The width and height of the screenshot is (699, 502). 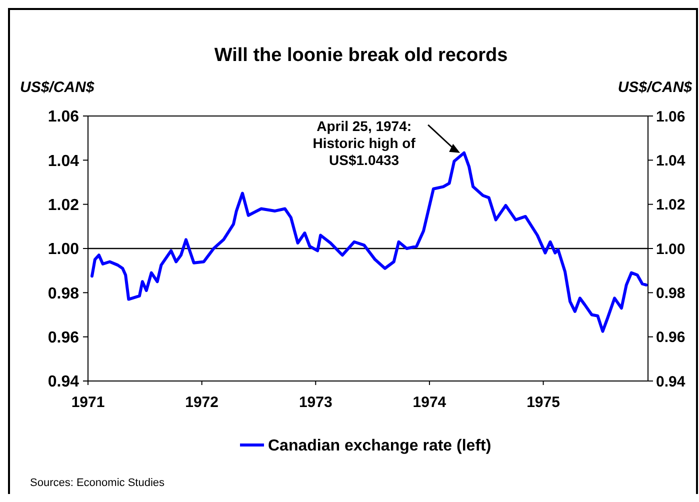 What do you see at coordinates (315, 402) in the screenshot?
I see `x-tick-label: 1973` at bounding box center [315, 402].